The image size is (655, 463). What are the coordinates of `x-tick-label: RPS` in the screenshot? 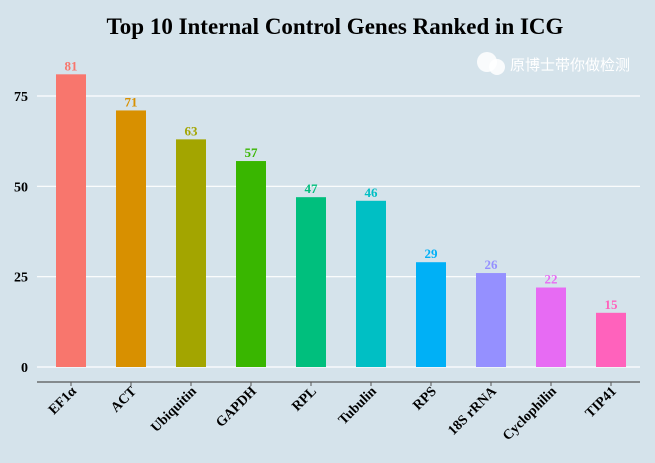 It's located at (425, 398).